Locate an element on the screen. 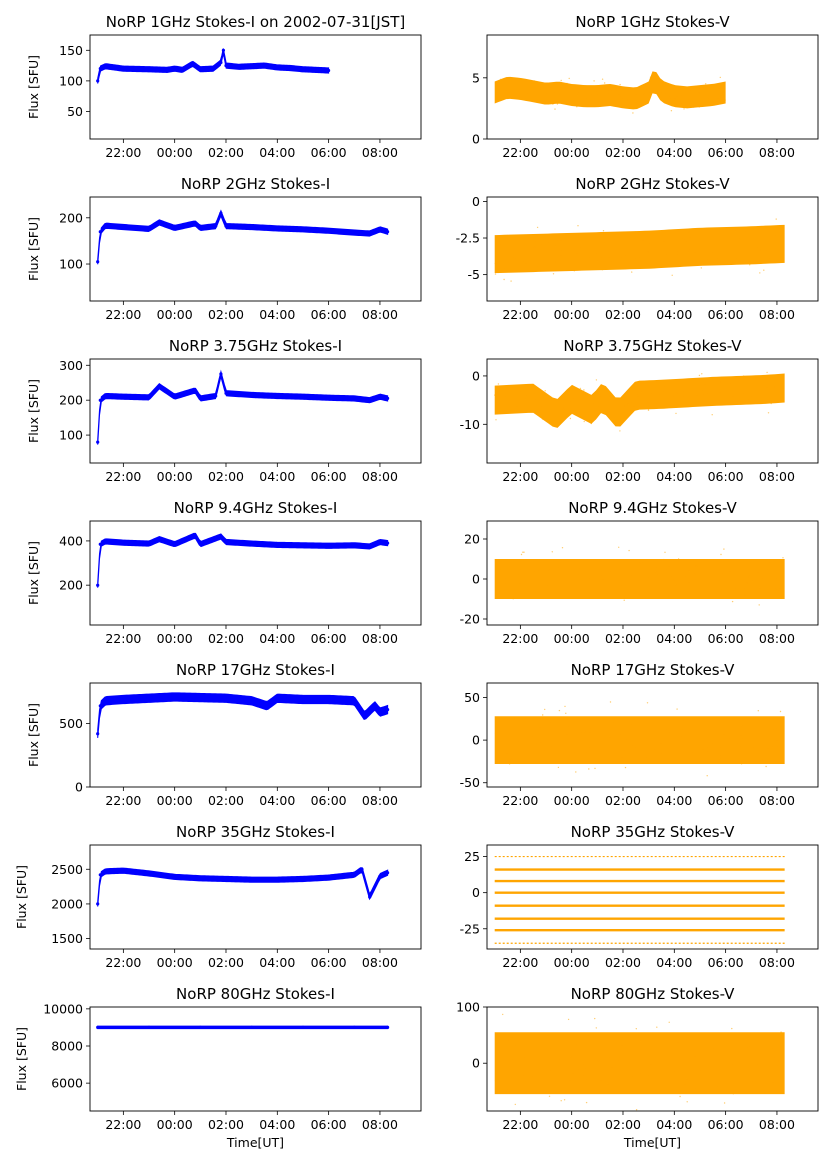 Image resolution: width=827 pixels, height=1169 pixels. y-tick-label: 5 is located at coordinates (476, 77).